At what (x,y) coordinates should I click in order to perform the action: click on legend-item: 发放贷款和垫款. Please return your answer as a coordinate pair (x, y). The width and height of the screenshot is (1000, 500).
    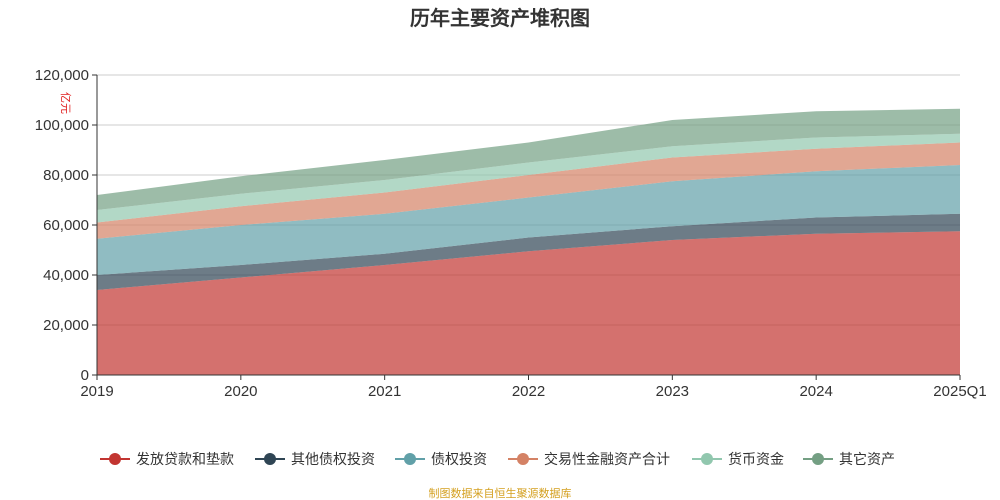
    Looking at the image, I should click on (167, 460).